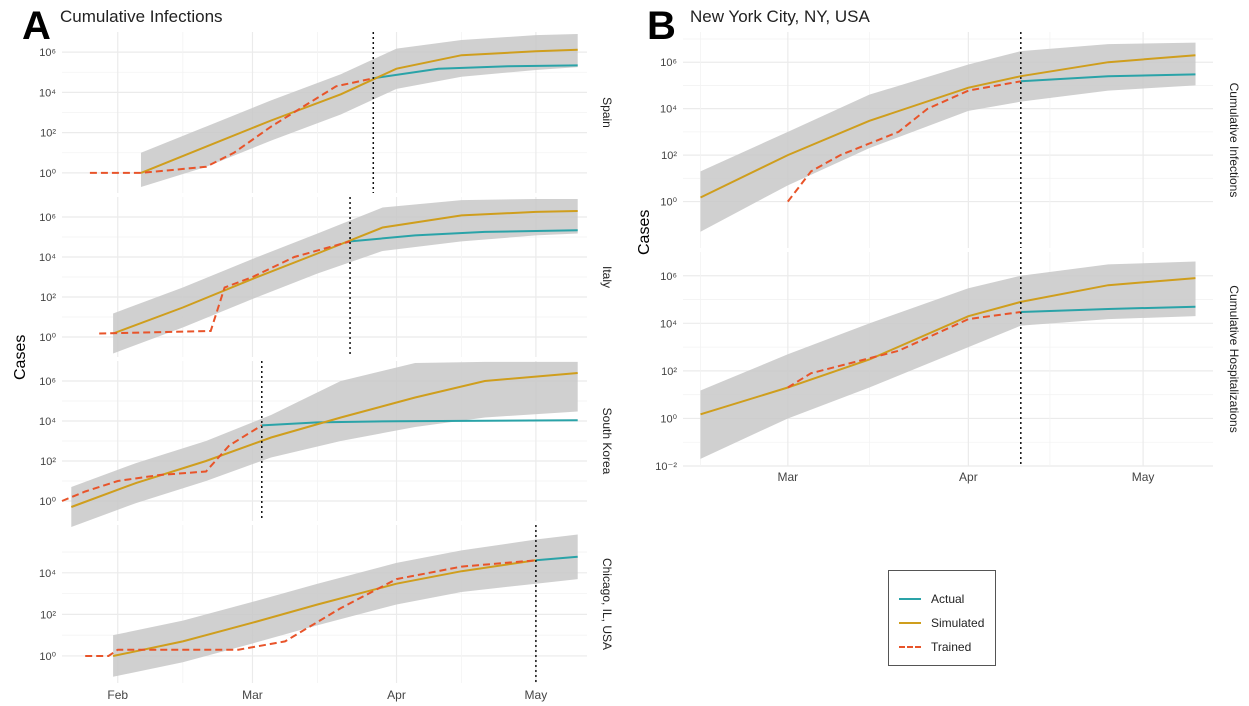 The width and height of the screenshot is (1249, 706). What do you see at coordinates (141, 16) in the screenshot?
I see `panel-a-title: Cumulative Infections` at bounding box center [141, 16].